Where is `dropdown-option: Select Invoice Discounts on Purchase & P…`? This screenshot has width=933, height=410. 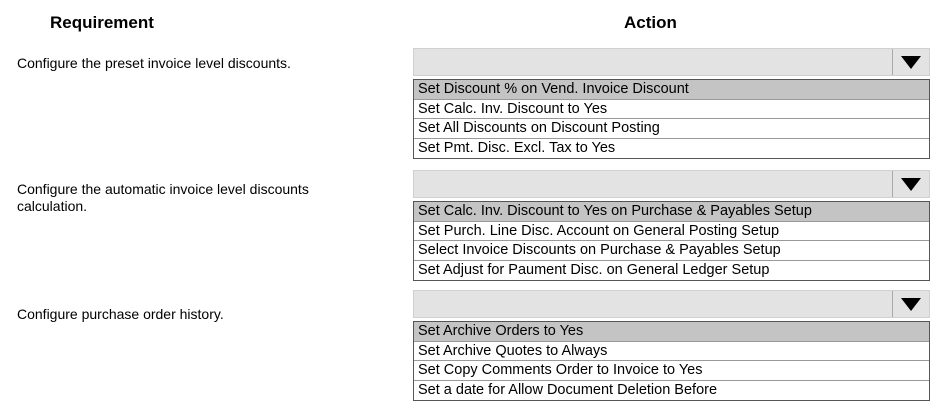 dropdown-option: Select Invoice Discounts on Purchase & P… is located at coordinates (671, 251).